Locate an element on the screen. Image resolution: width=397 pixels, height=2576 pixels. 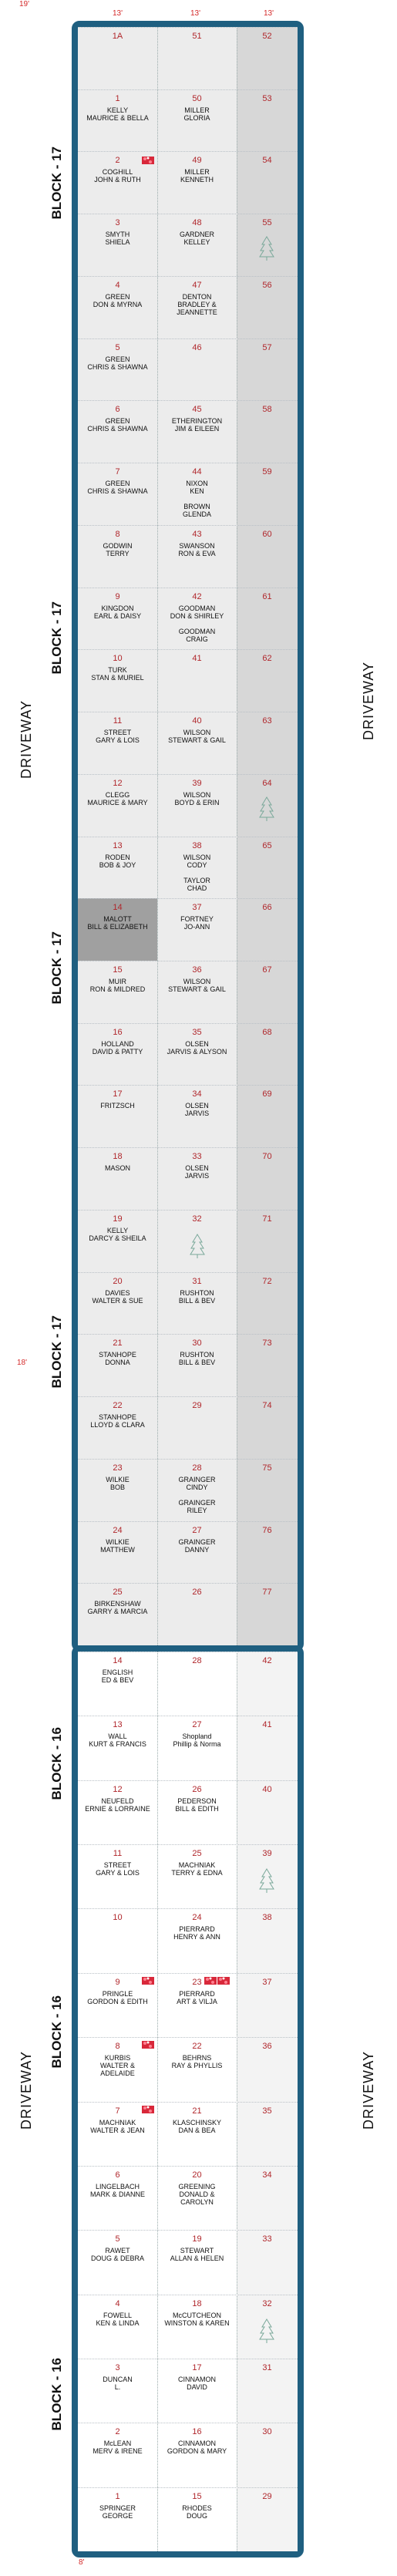
plot-number: 46 is located at coordinates (197, 347).